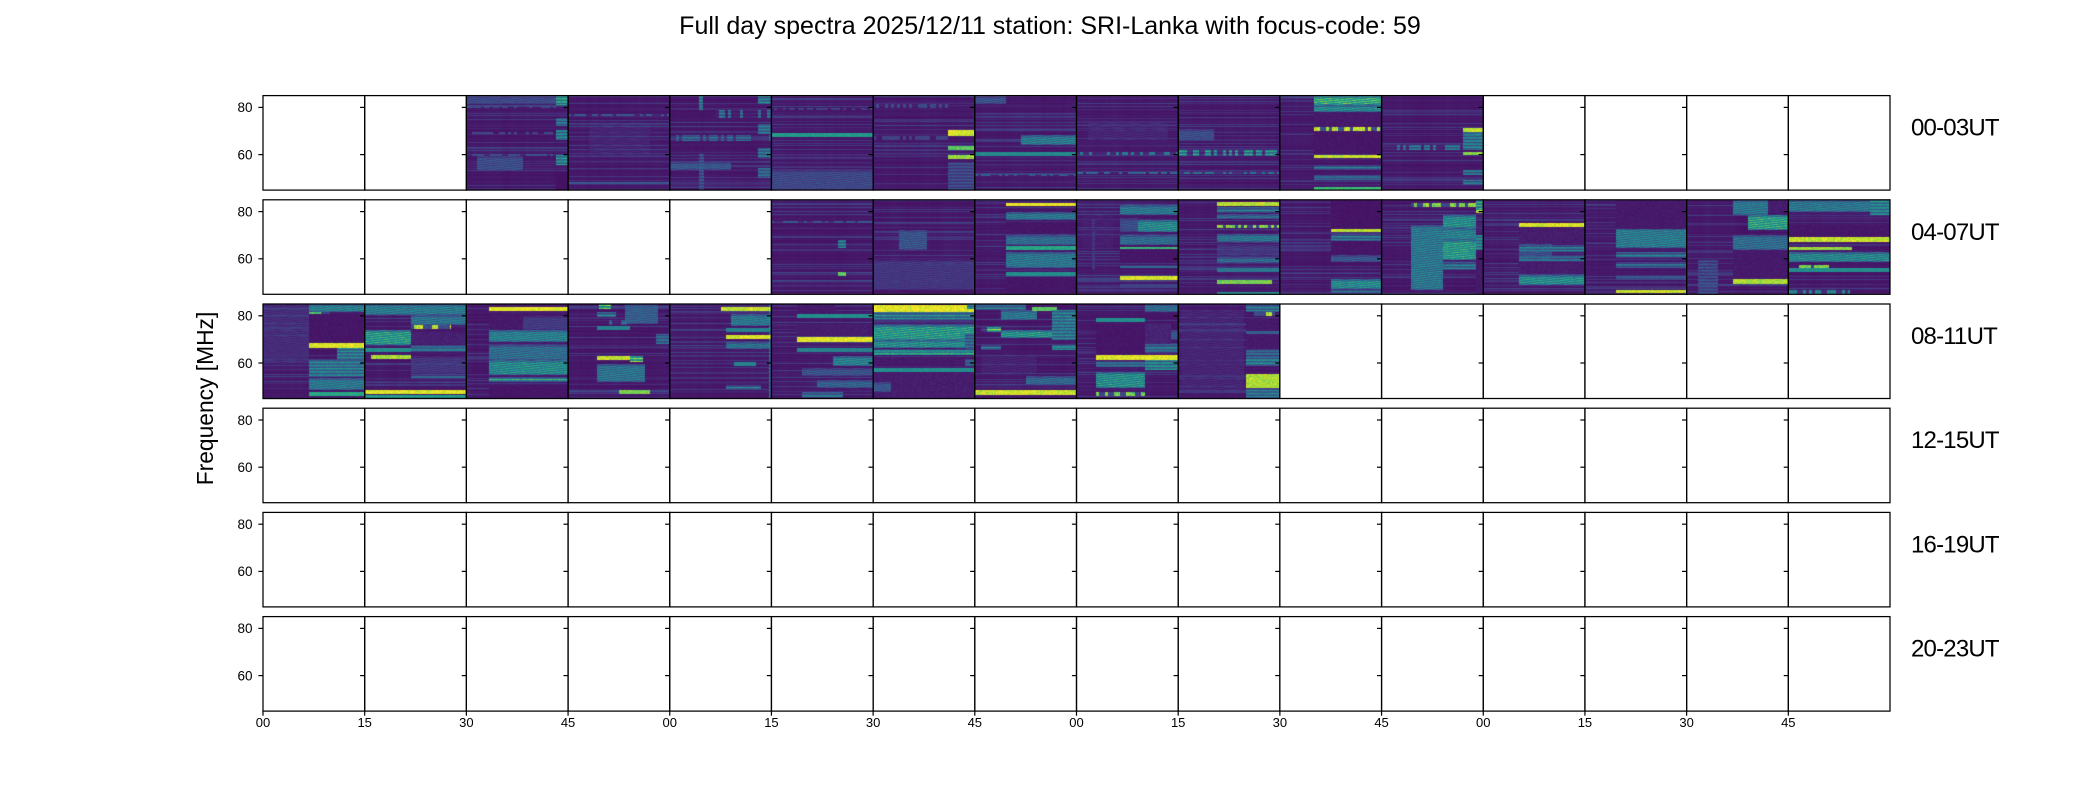  What do you see at coordinates (205, 399) in the screenshot?
I see `svg-text: Frequency [MHz]` at bounding box center [205, 399].